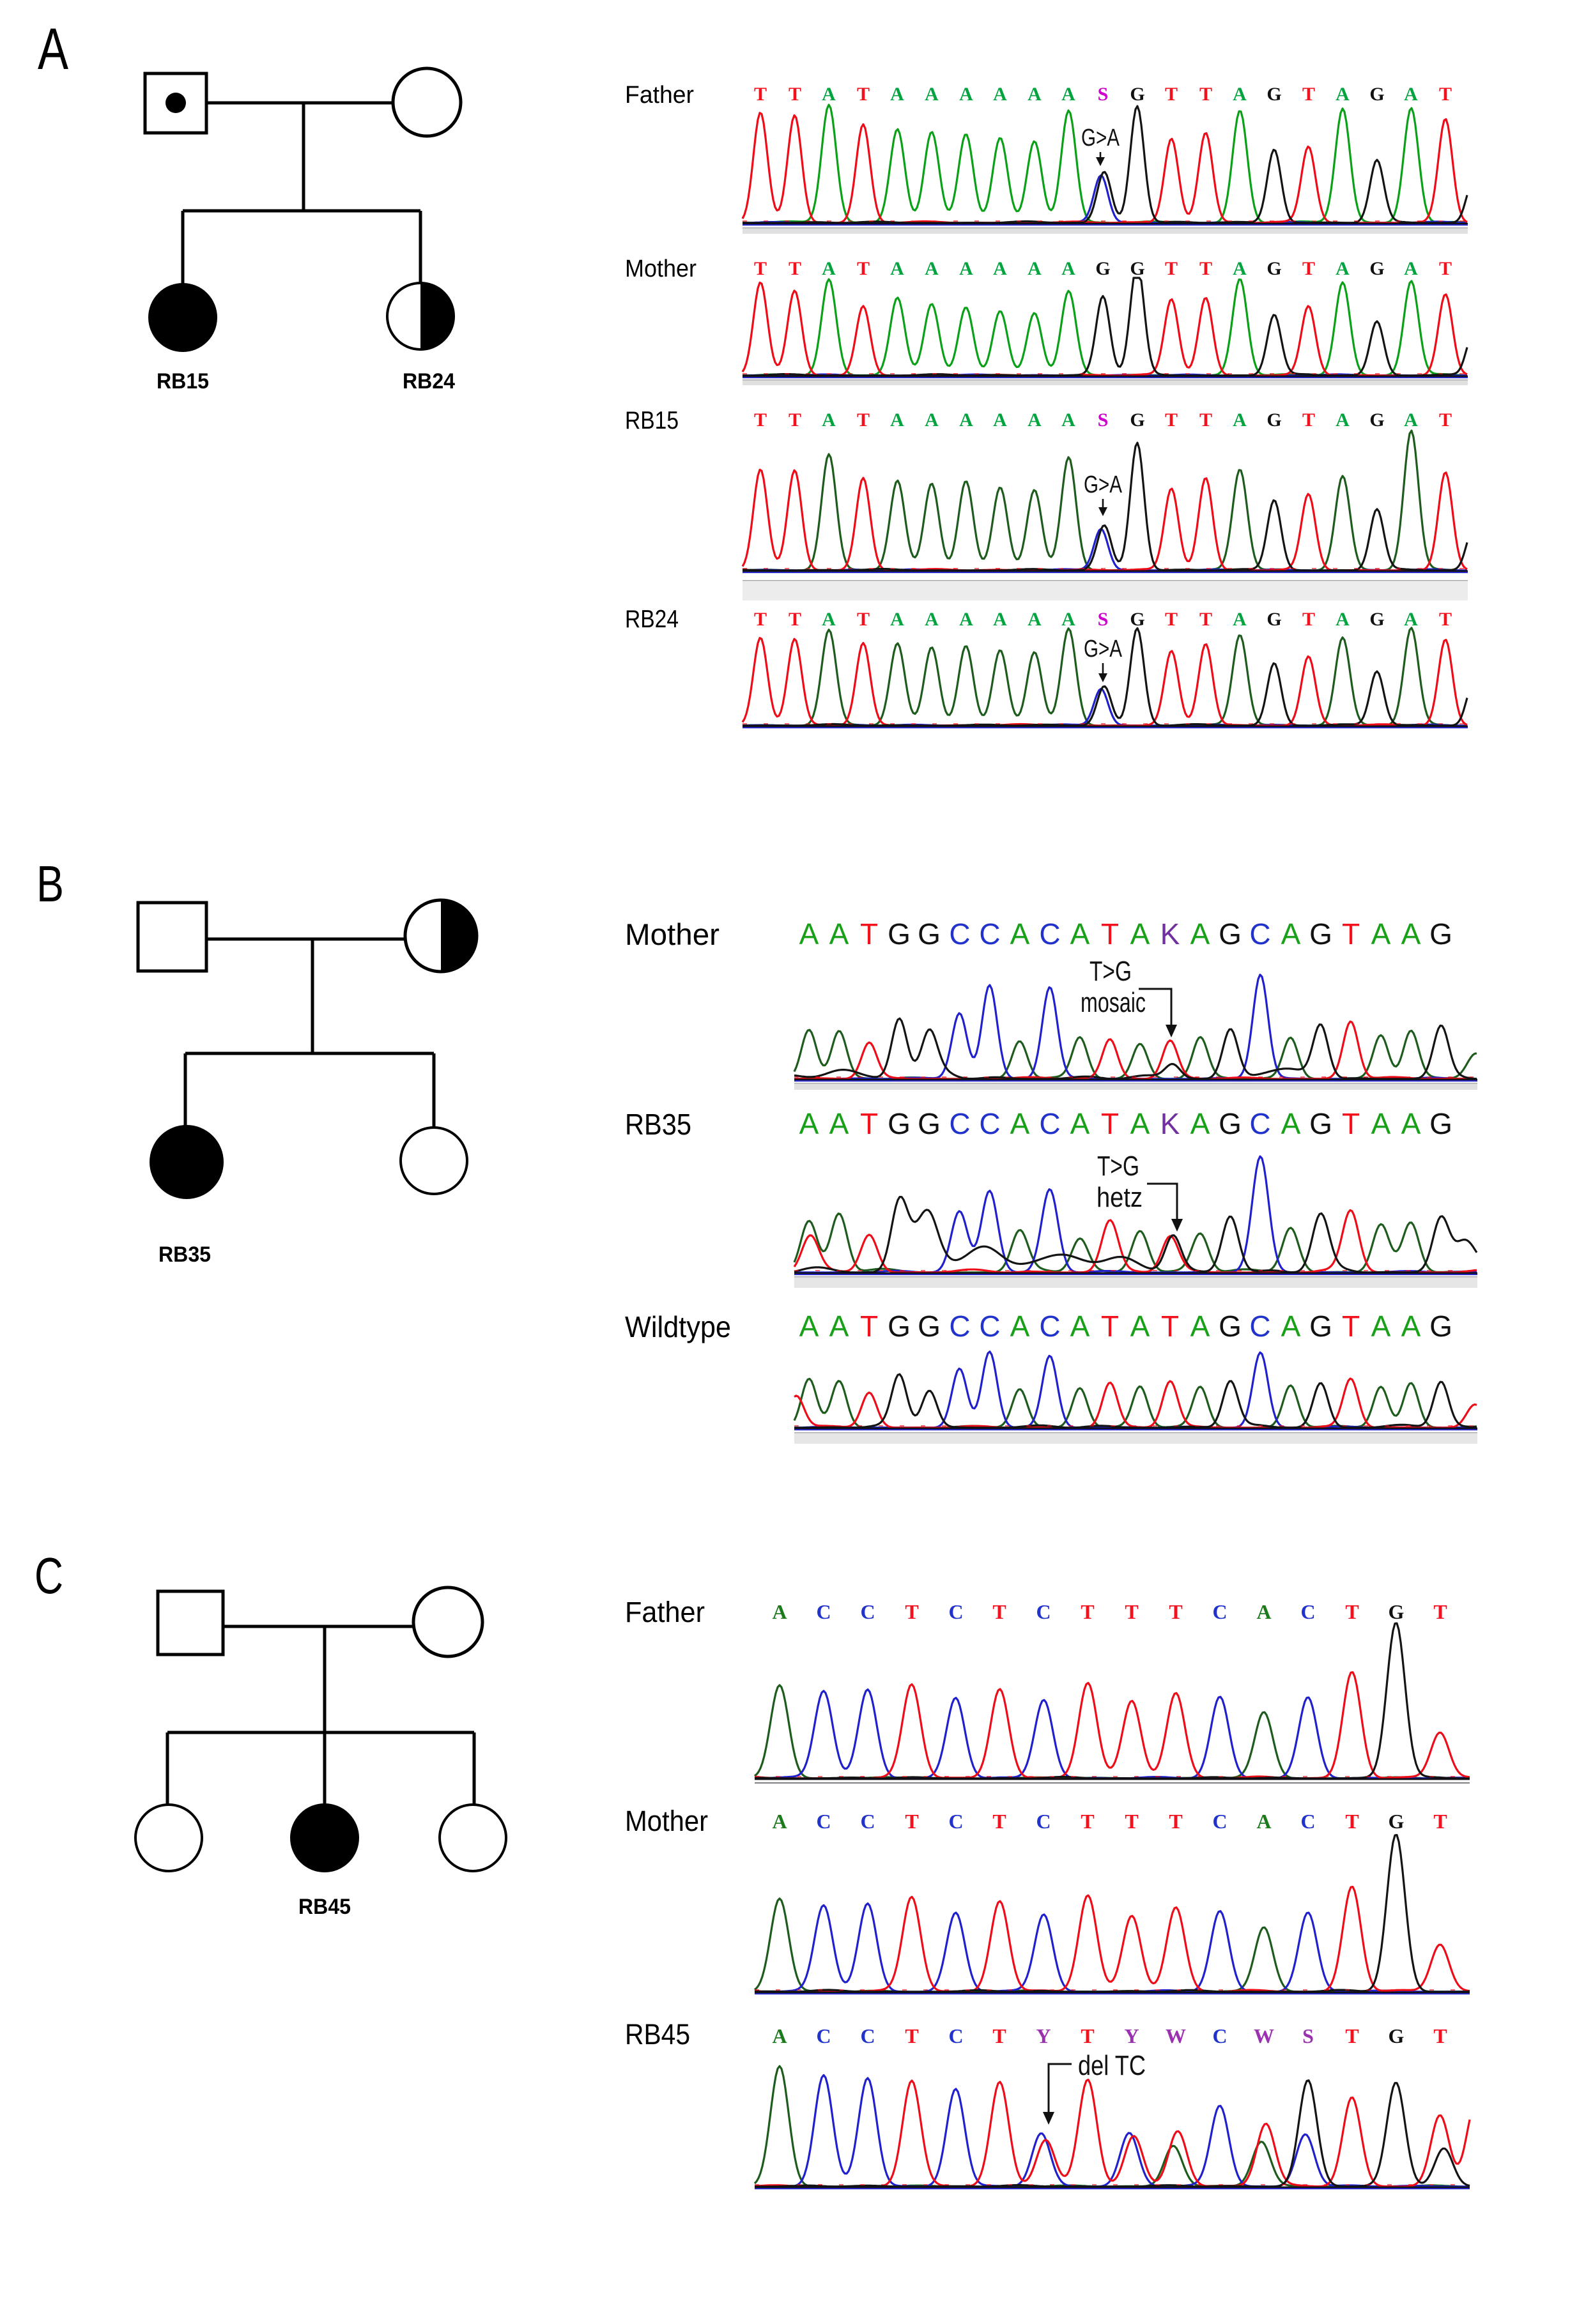  What do you see at coordinates (183, 381) in the screenshot?
I see `svg-text: RB15` at bounding box center [183, 381].